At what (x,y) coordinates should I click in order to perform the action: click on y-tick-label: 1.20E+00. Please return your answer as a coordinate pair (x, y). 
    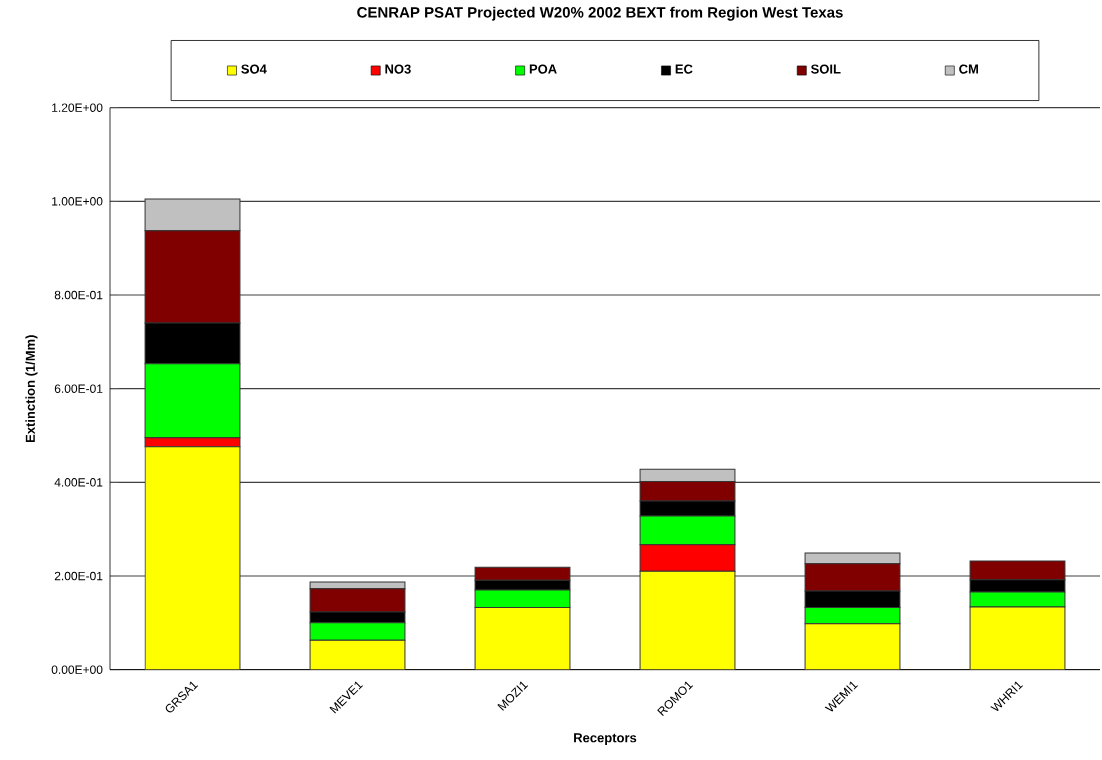
    Looking at the image, I should click on (77, 108).